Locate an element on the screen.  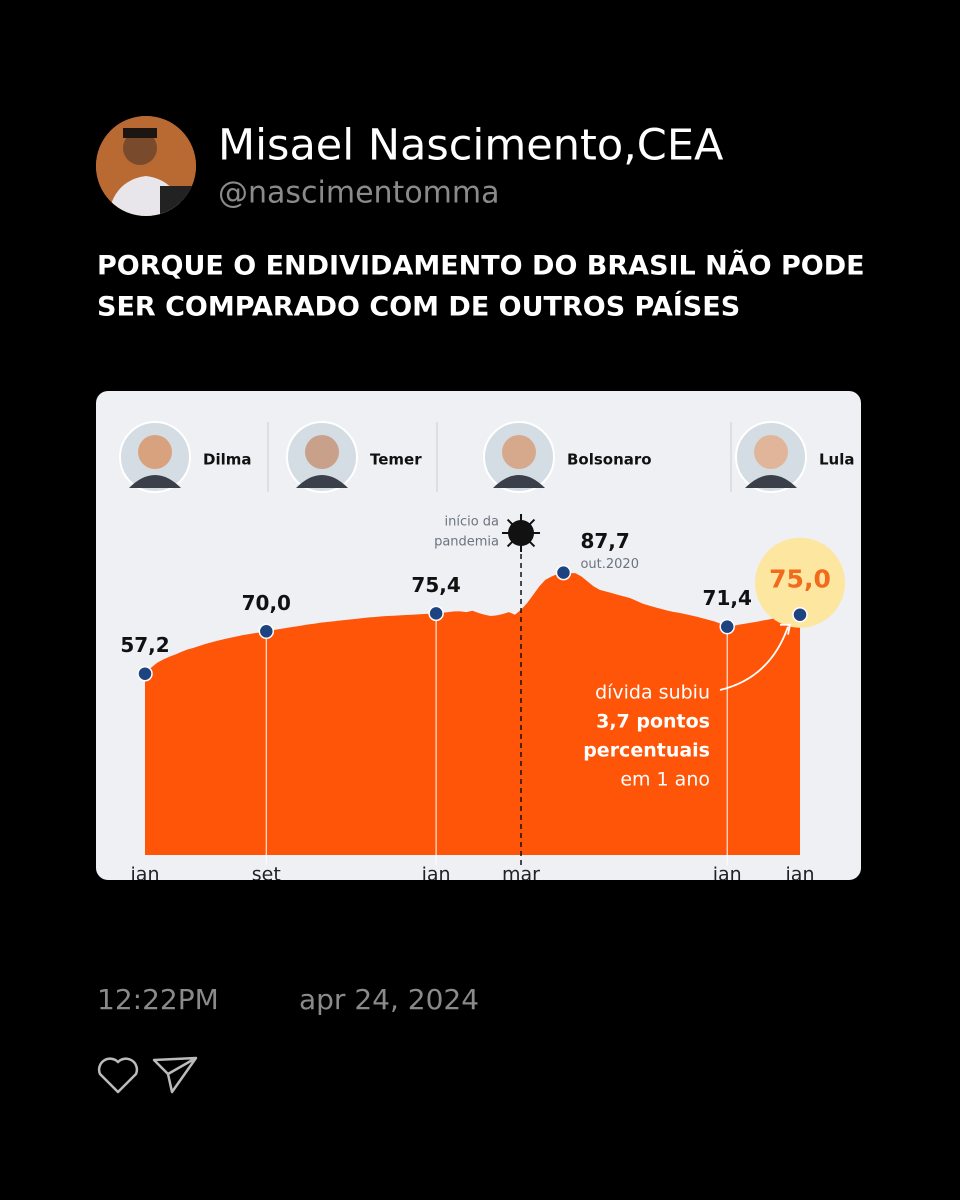
callout-text: dívida subiu is located at coordinates (652, 693).